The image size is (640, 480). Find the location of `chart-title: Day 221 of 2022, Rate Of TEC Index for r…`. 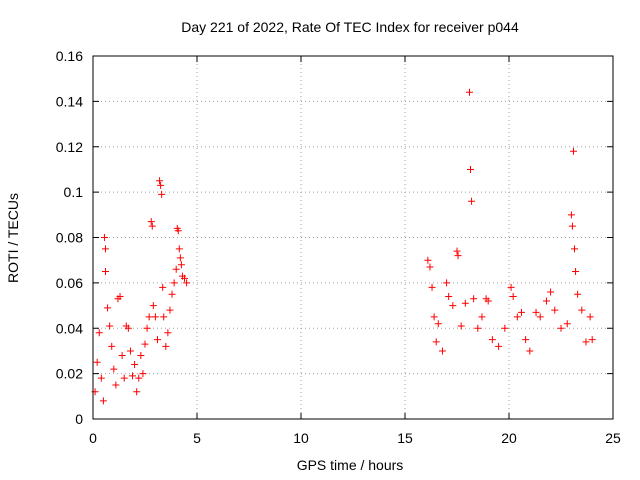

chart-title: Day 221 of 2022, Rate Of TEC Index for r… is located at coordinates (350, 27).